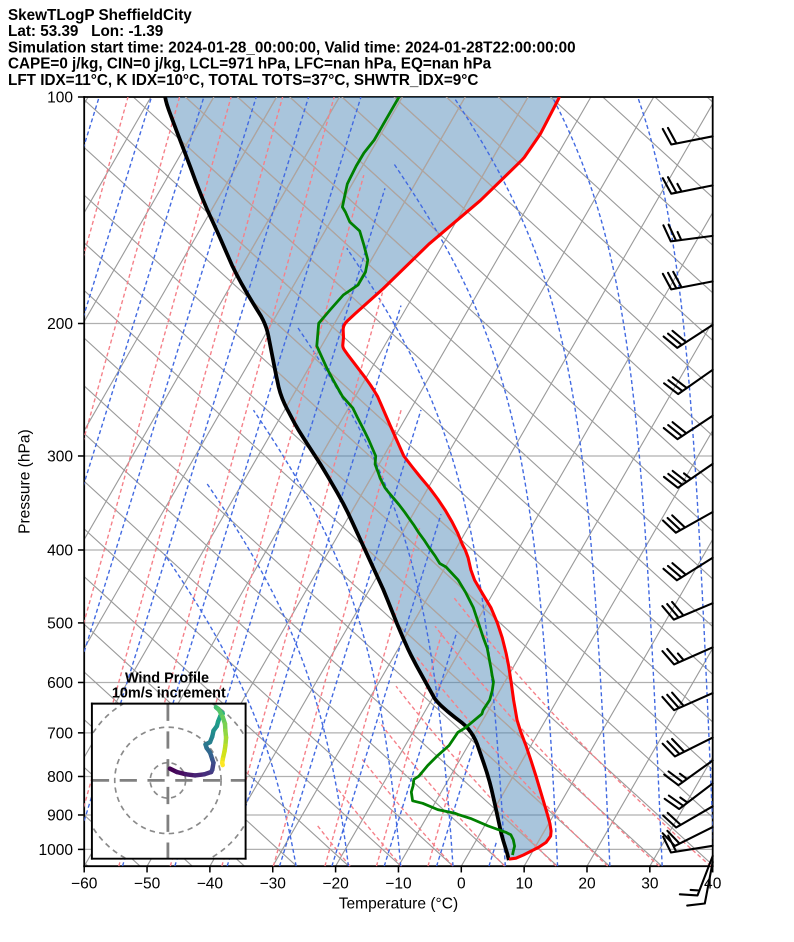 The height and width of the screenshot is (942, 794). I want to click on svg-text: −50, so click(147, 884).